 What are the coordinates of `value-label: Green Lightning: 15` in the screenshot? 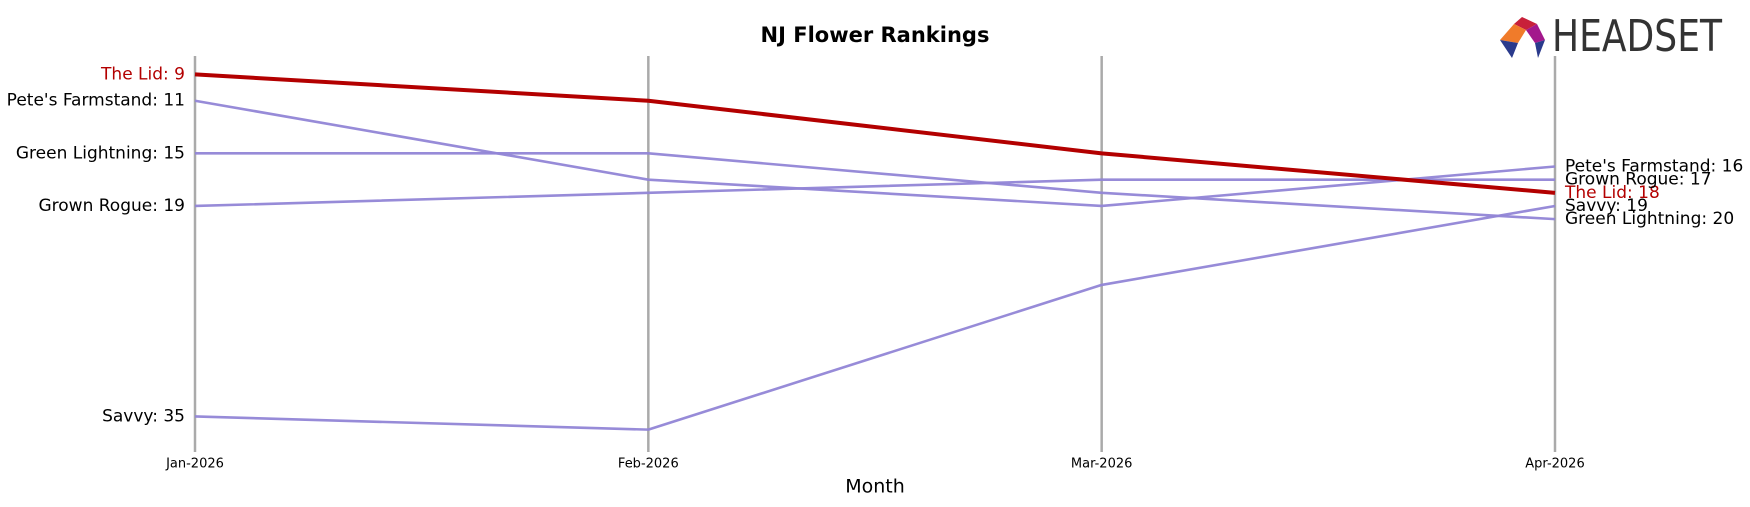 It's located at (100, 153).